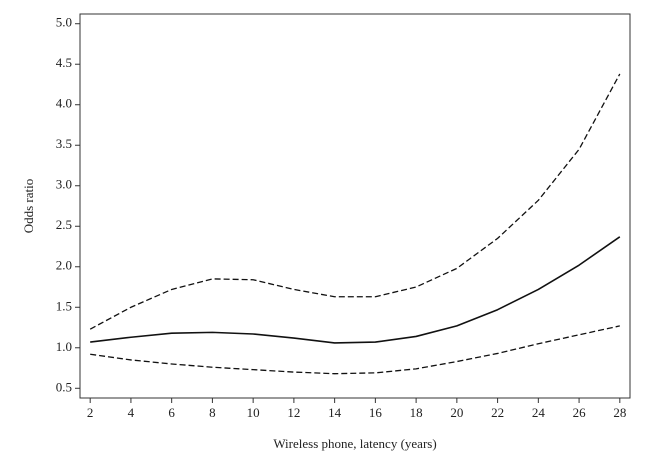  What do you see at coordinates (619, 412) in the screenshot?
I see `x-tick-label: 28` at bounding box center [619, 412].